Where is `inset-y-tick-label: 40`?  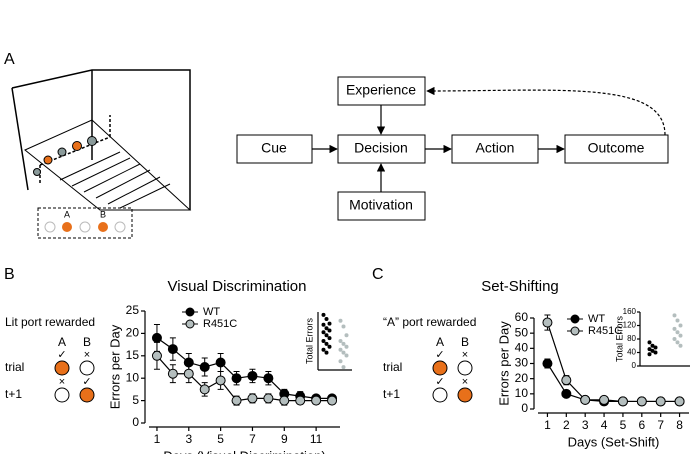
inset-y-tick-label: 40 is located at coordinates (631, 352).